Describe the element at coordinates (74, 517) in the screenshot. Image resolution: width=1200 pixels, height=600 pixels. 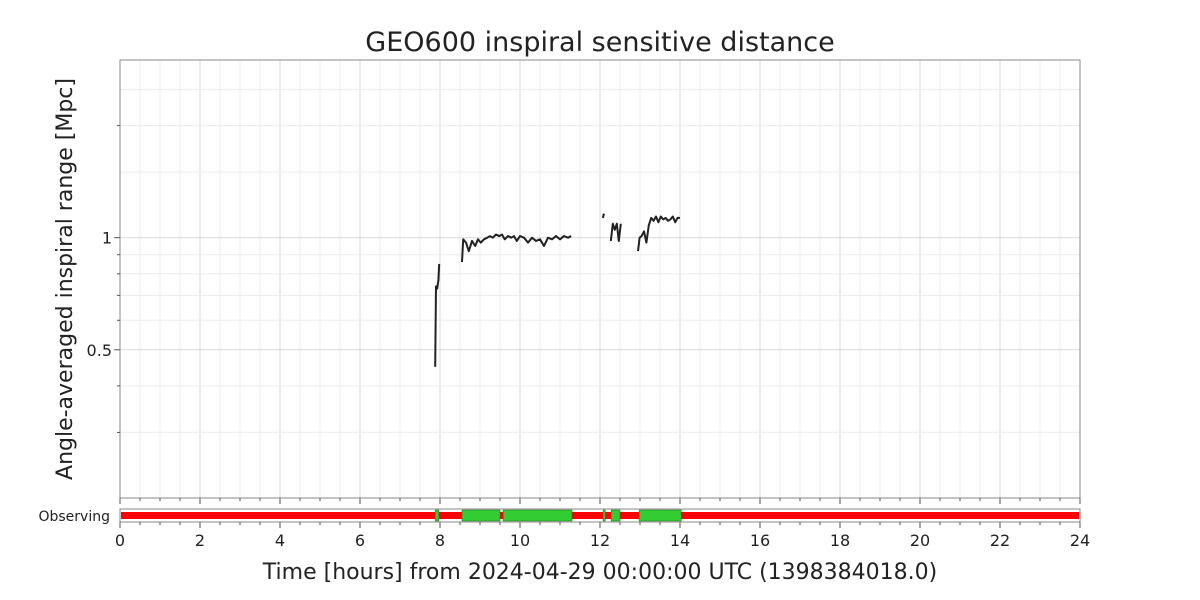
I see `observing-segment-label: Observing` at that location.